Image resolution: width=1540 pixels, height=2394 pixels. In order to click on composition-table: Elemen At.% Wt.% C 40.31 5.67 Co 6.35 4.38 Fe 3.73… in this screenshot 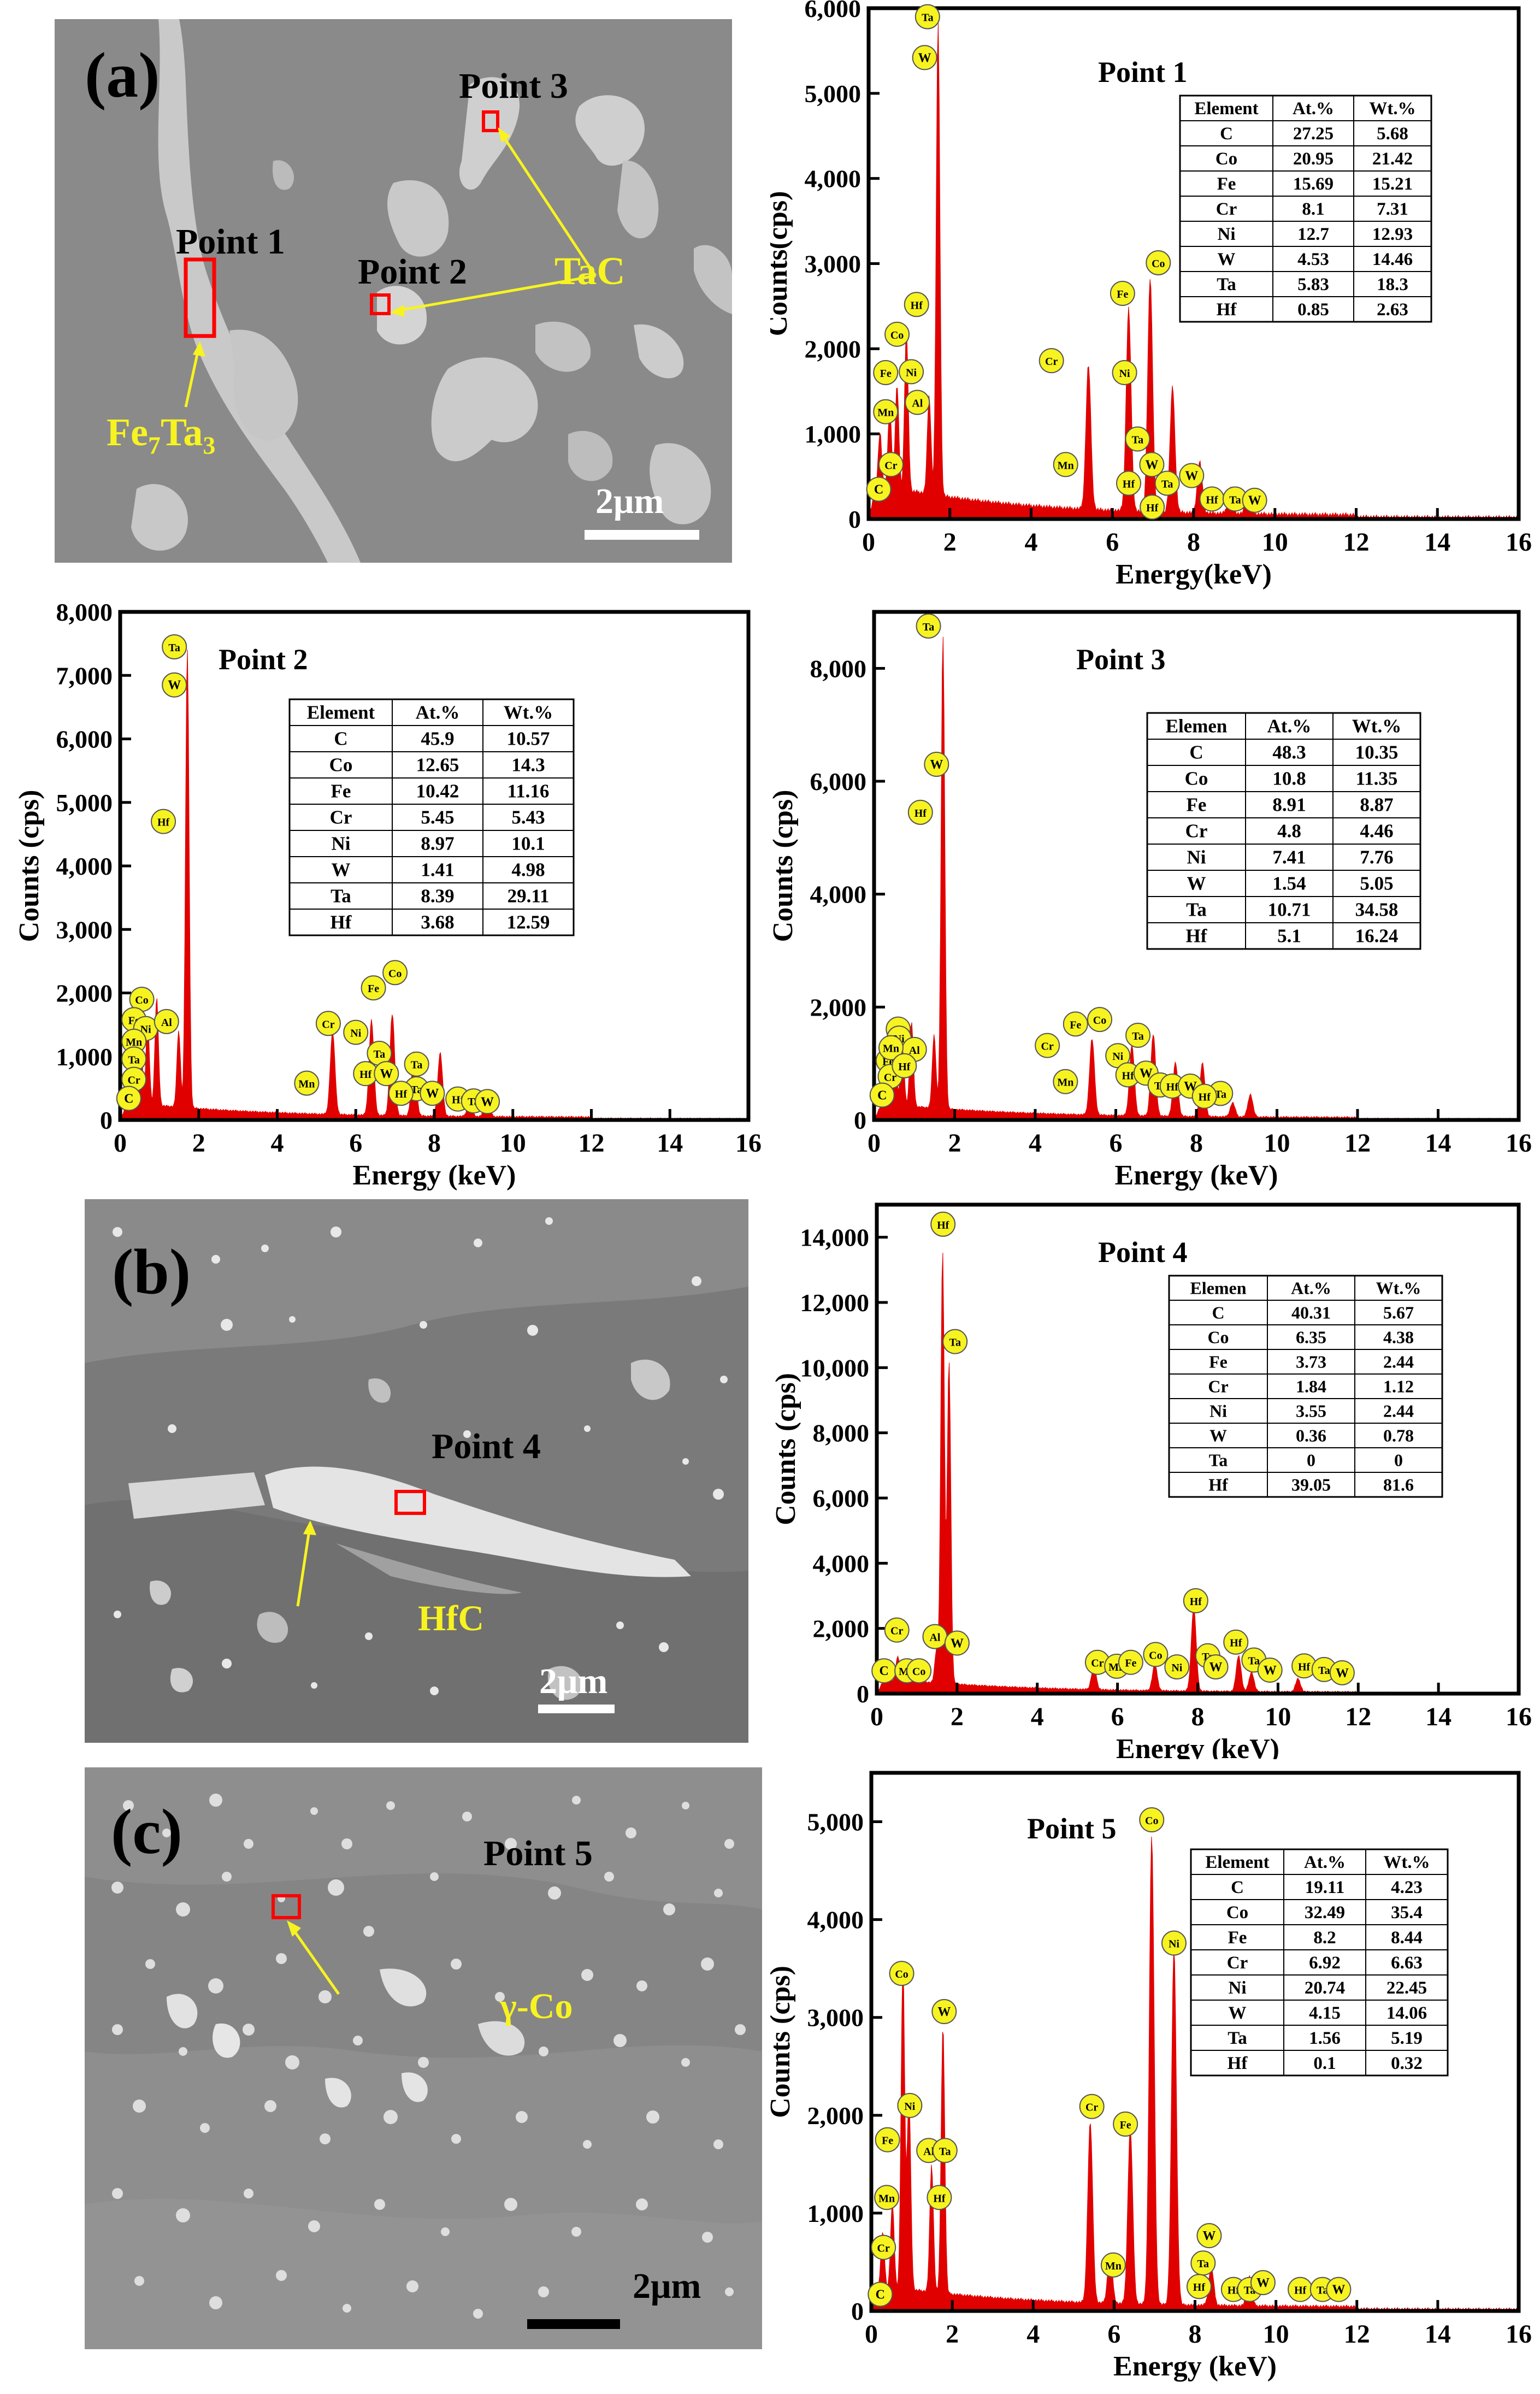, I will do `click(1305, 1386)`.